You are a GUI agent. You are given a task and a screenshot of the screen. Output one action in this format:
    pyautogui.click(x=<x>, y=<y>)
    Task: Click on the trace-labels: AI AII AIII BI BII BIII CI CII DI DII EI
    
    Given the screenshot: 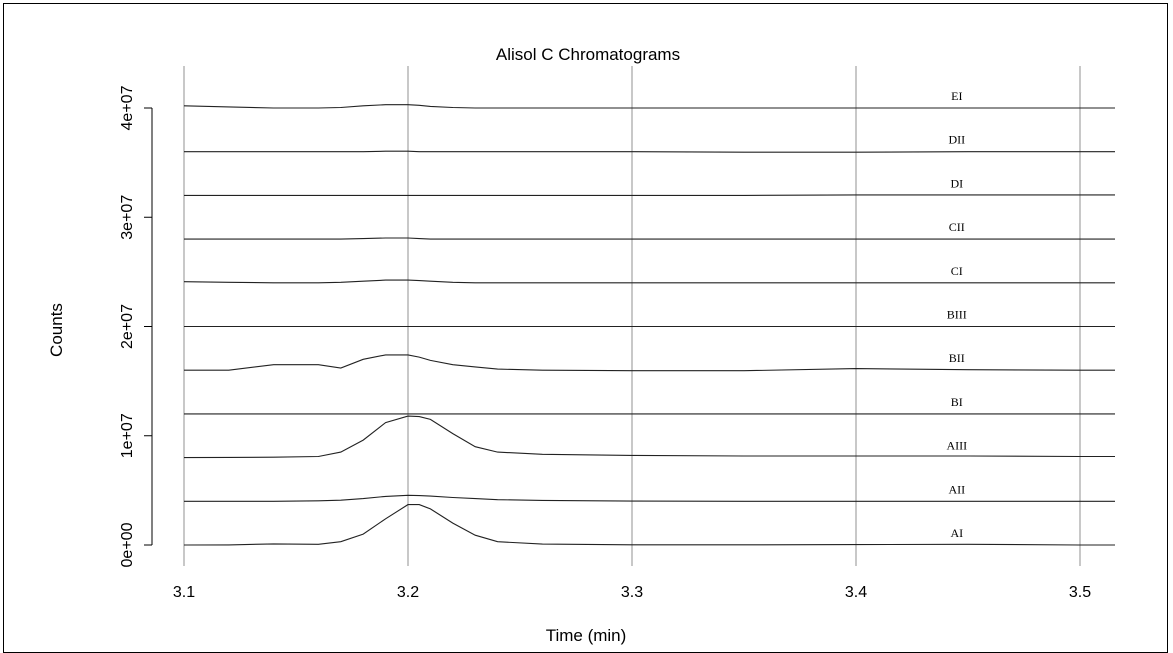 What is the action you would take?
    pyautogui.click(x=956, y=314)
    